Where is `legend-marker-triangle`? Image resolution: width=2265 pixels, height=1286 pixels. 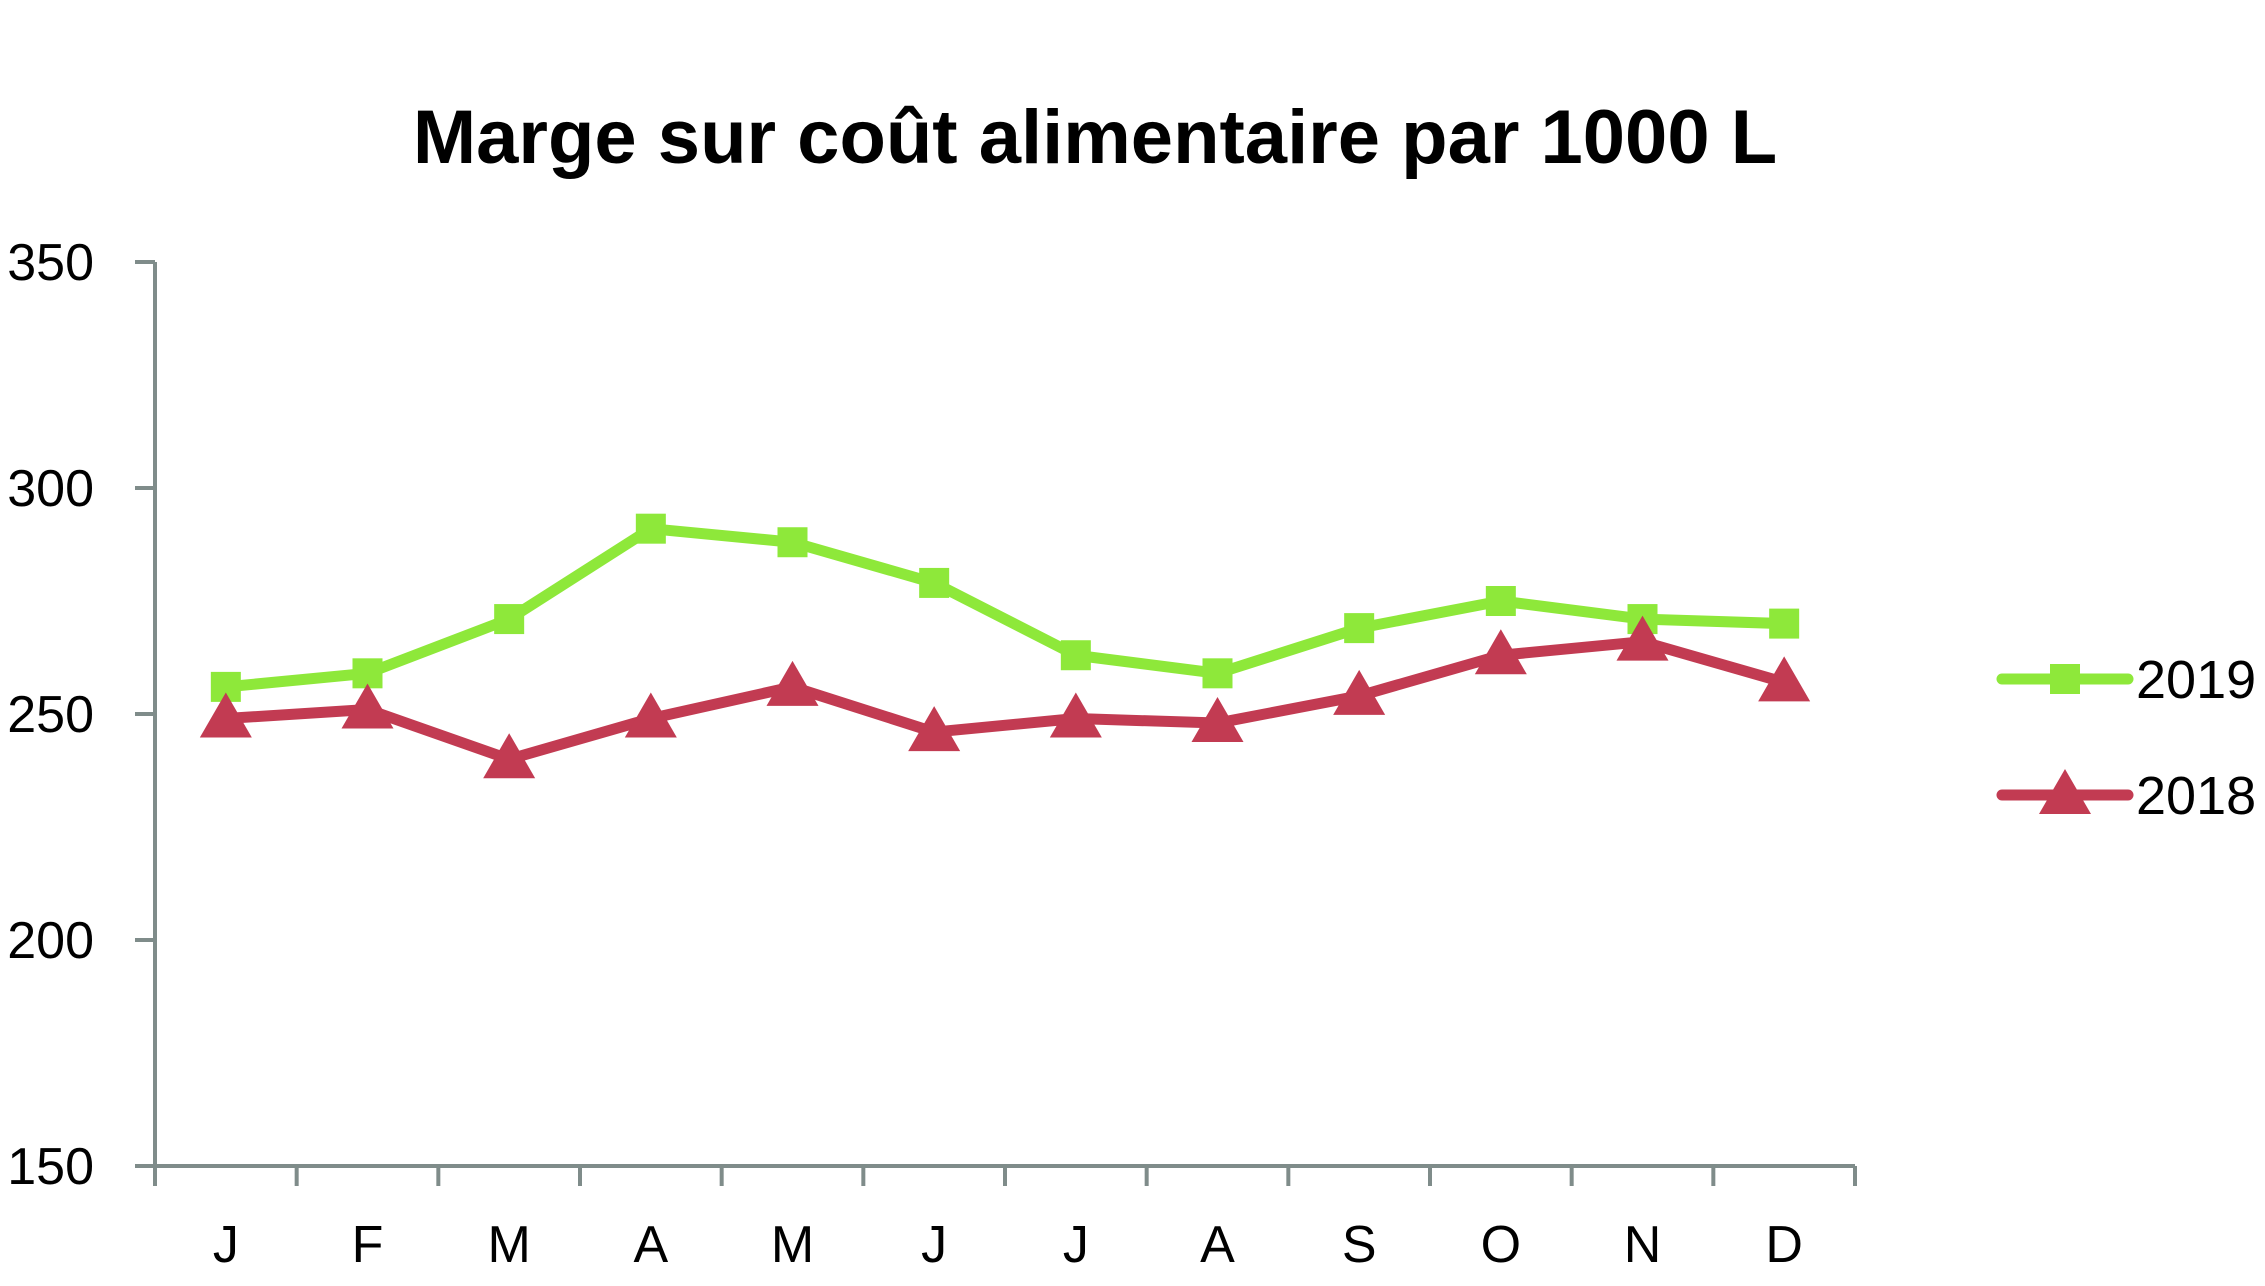
legend-marker-triangle is located at coordinates (2065, 791).